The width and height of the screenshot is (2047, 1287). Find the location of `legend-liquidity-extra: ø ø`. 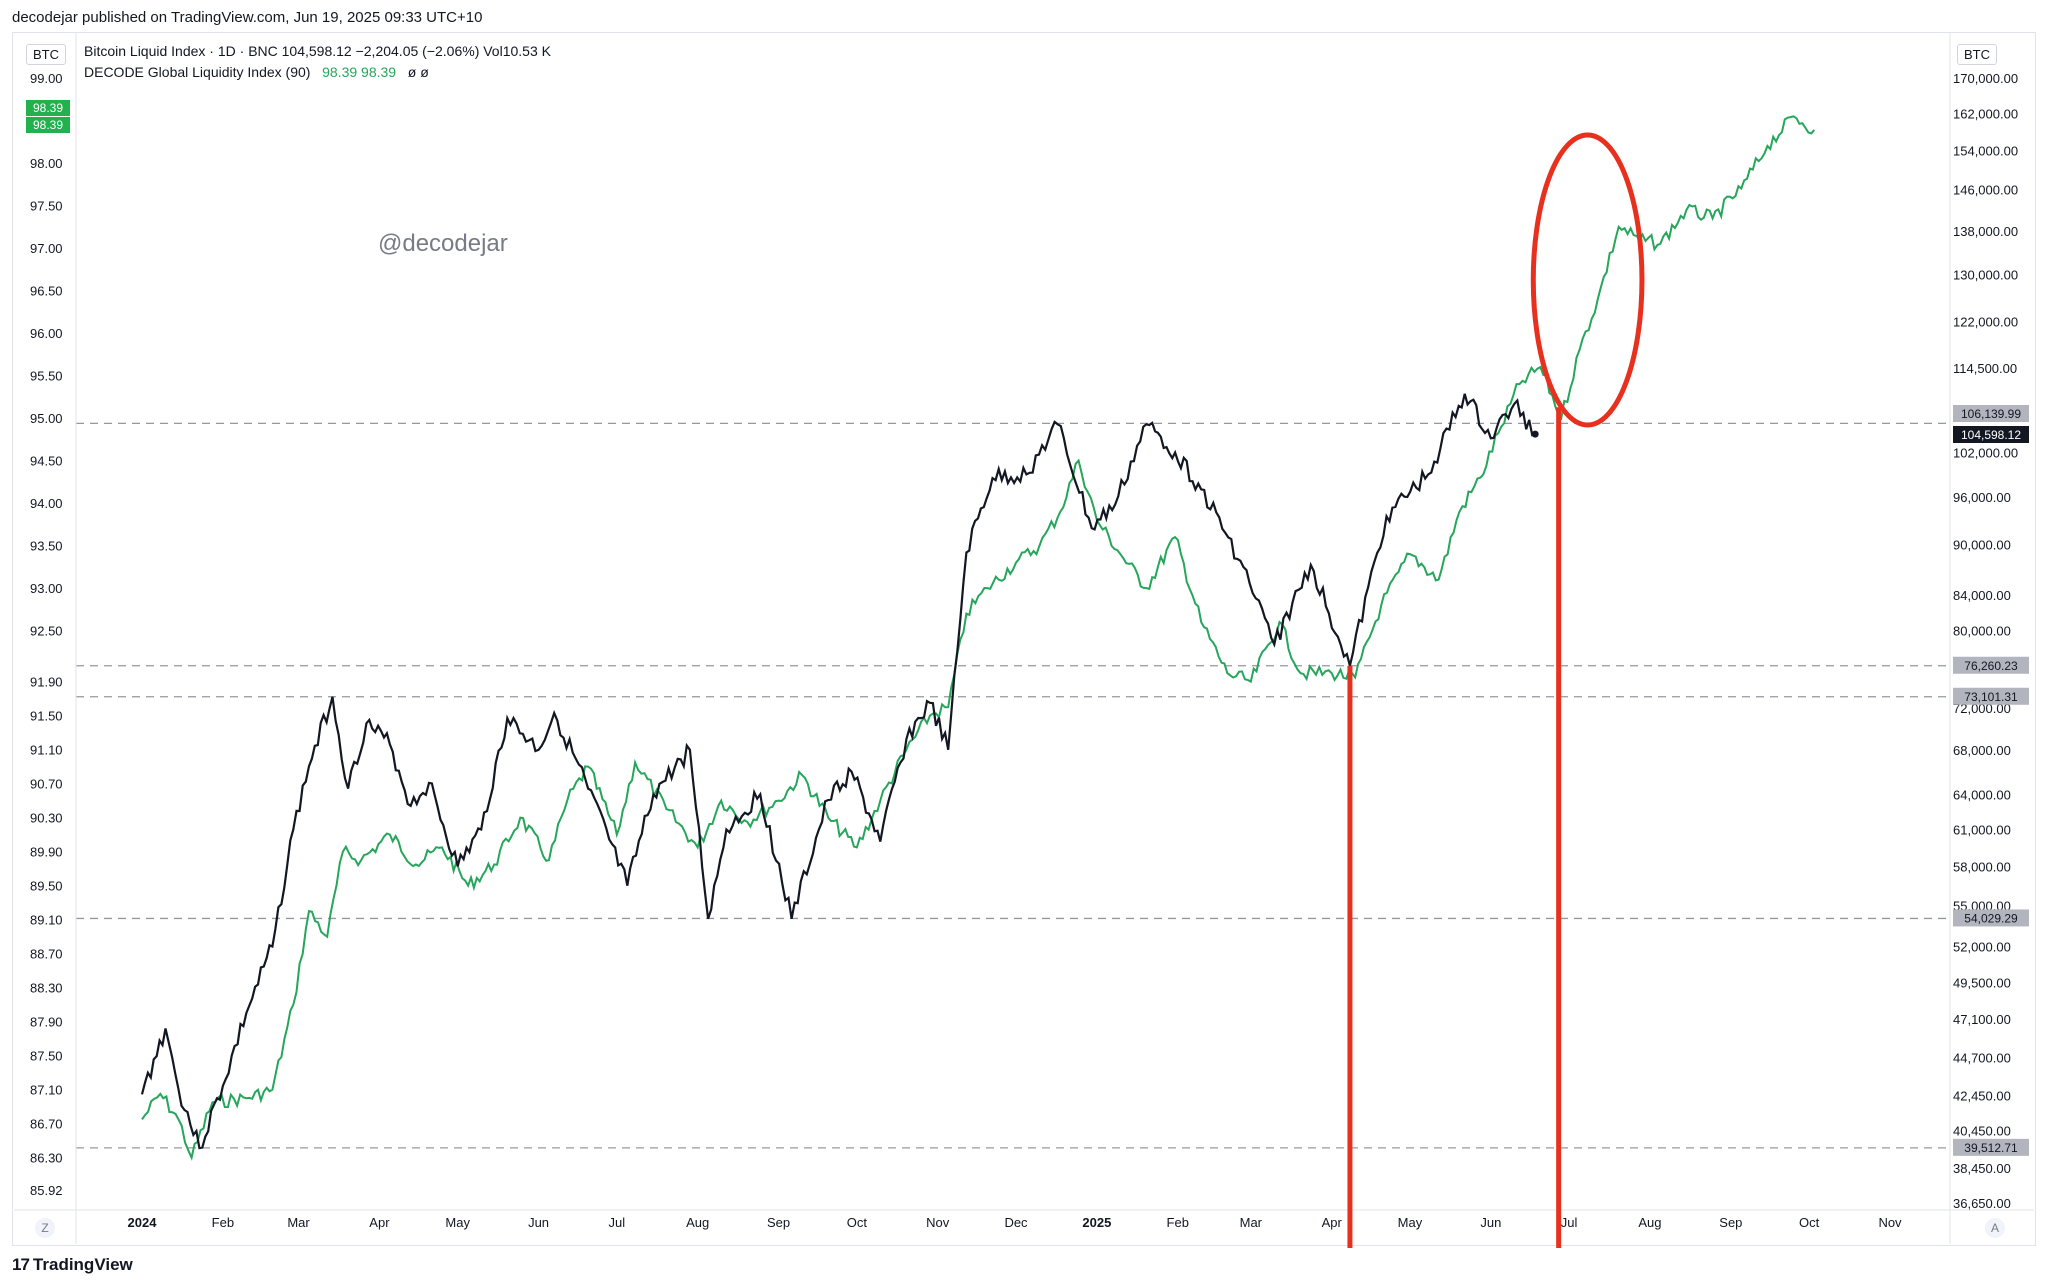

legend-liquidity-extra: ø ø is located at coordinates (418, 72).